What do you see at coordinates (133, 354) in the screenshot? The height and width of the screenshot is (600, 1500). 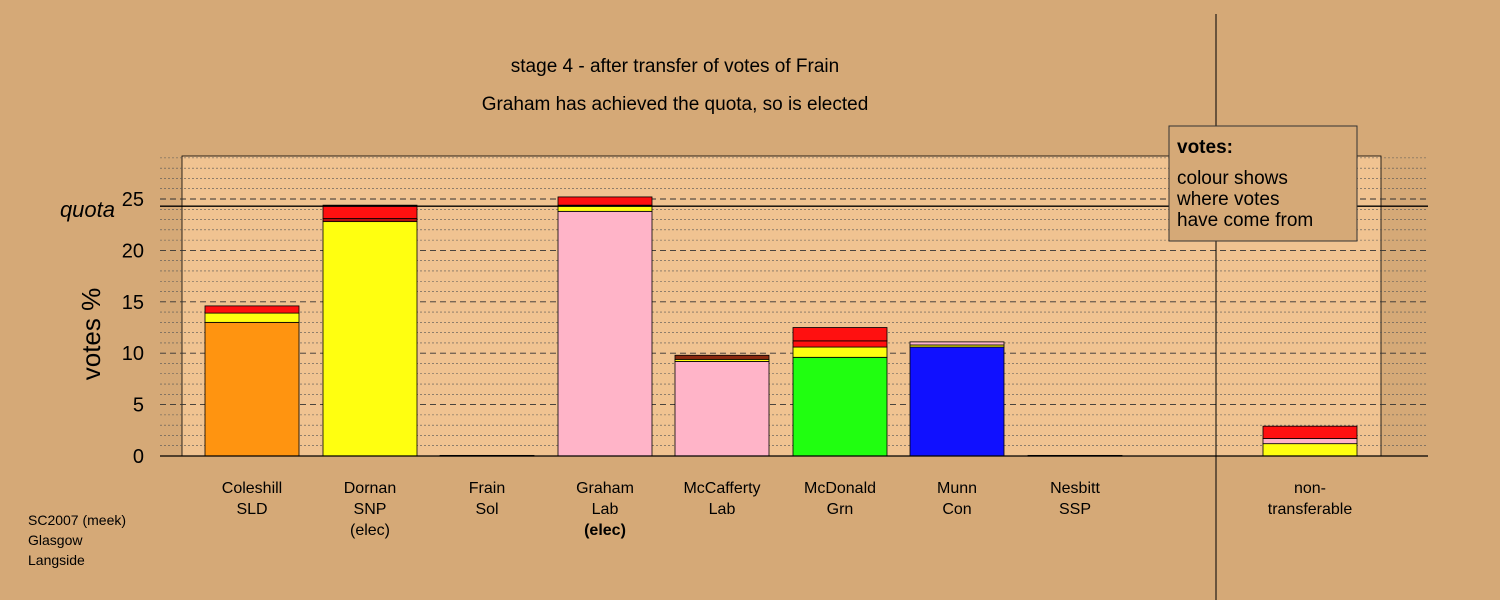 I see `y-tick-label: 10` at bounding box center [133, 354].